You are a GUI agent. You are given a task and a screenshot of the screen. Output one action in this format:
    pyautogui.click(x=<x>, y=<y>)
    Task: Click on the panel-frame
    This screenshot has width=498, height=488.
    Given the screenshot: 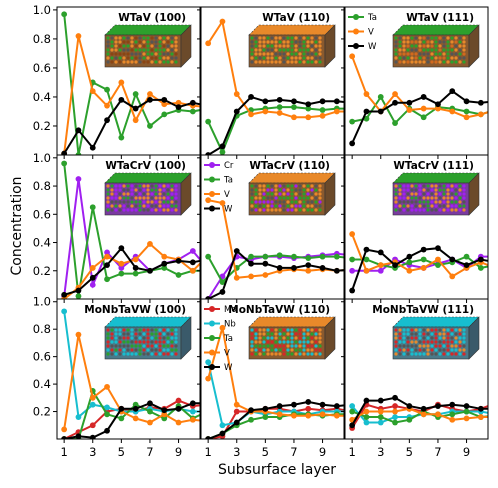 What is the action you would take?
    pyautogui.click(x=128, y=369)
    